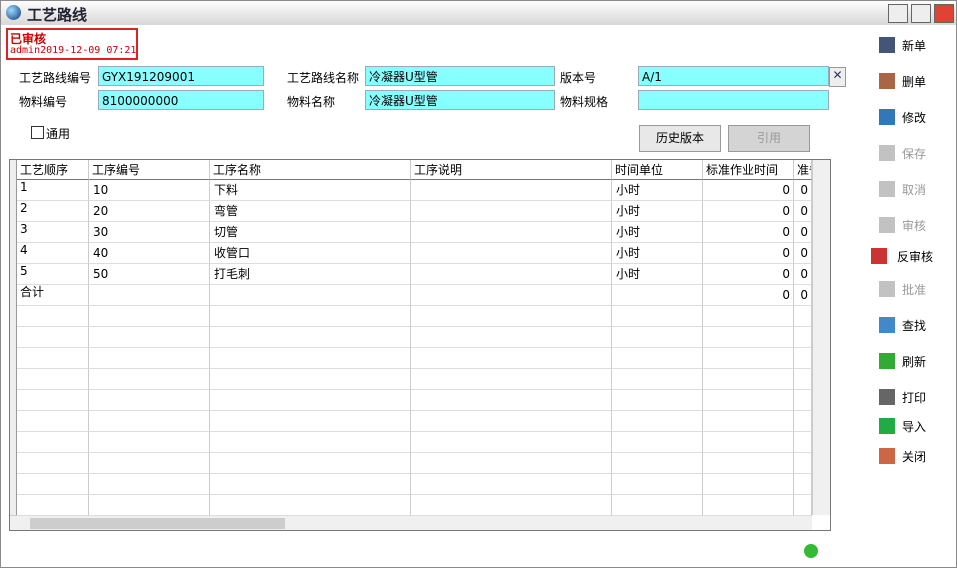  Describe the element at coordinates (733, 100) in the screenshot. I see `text-input` at that location.